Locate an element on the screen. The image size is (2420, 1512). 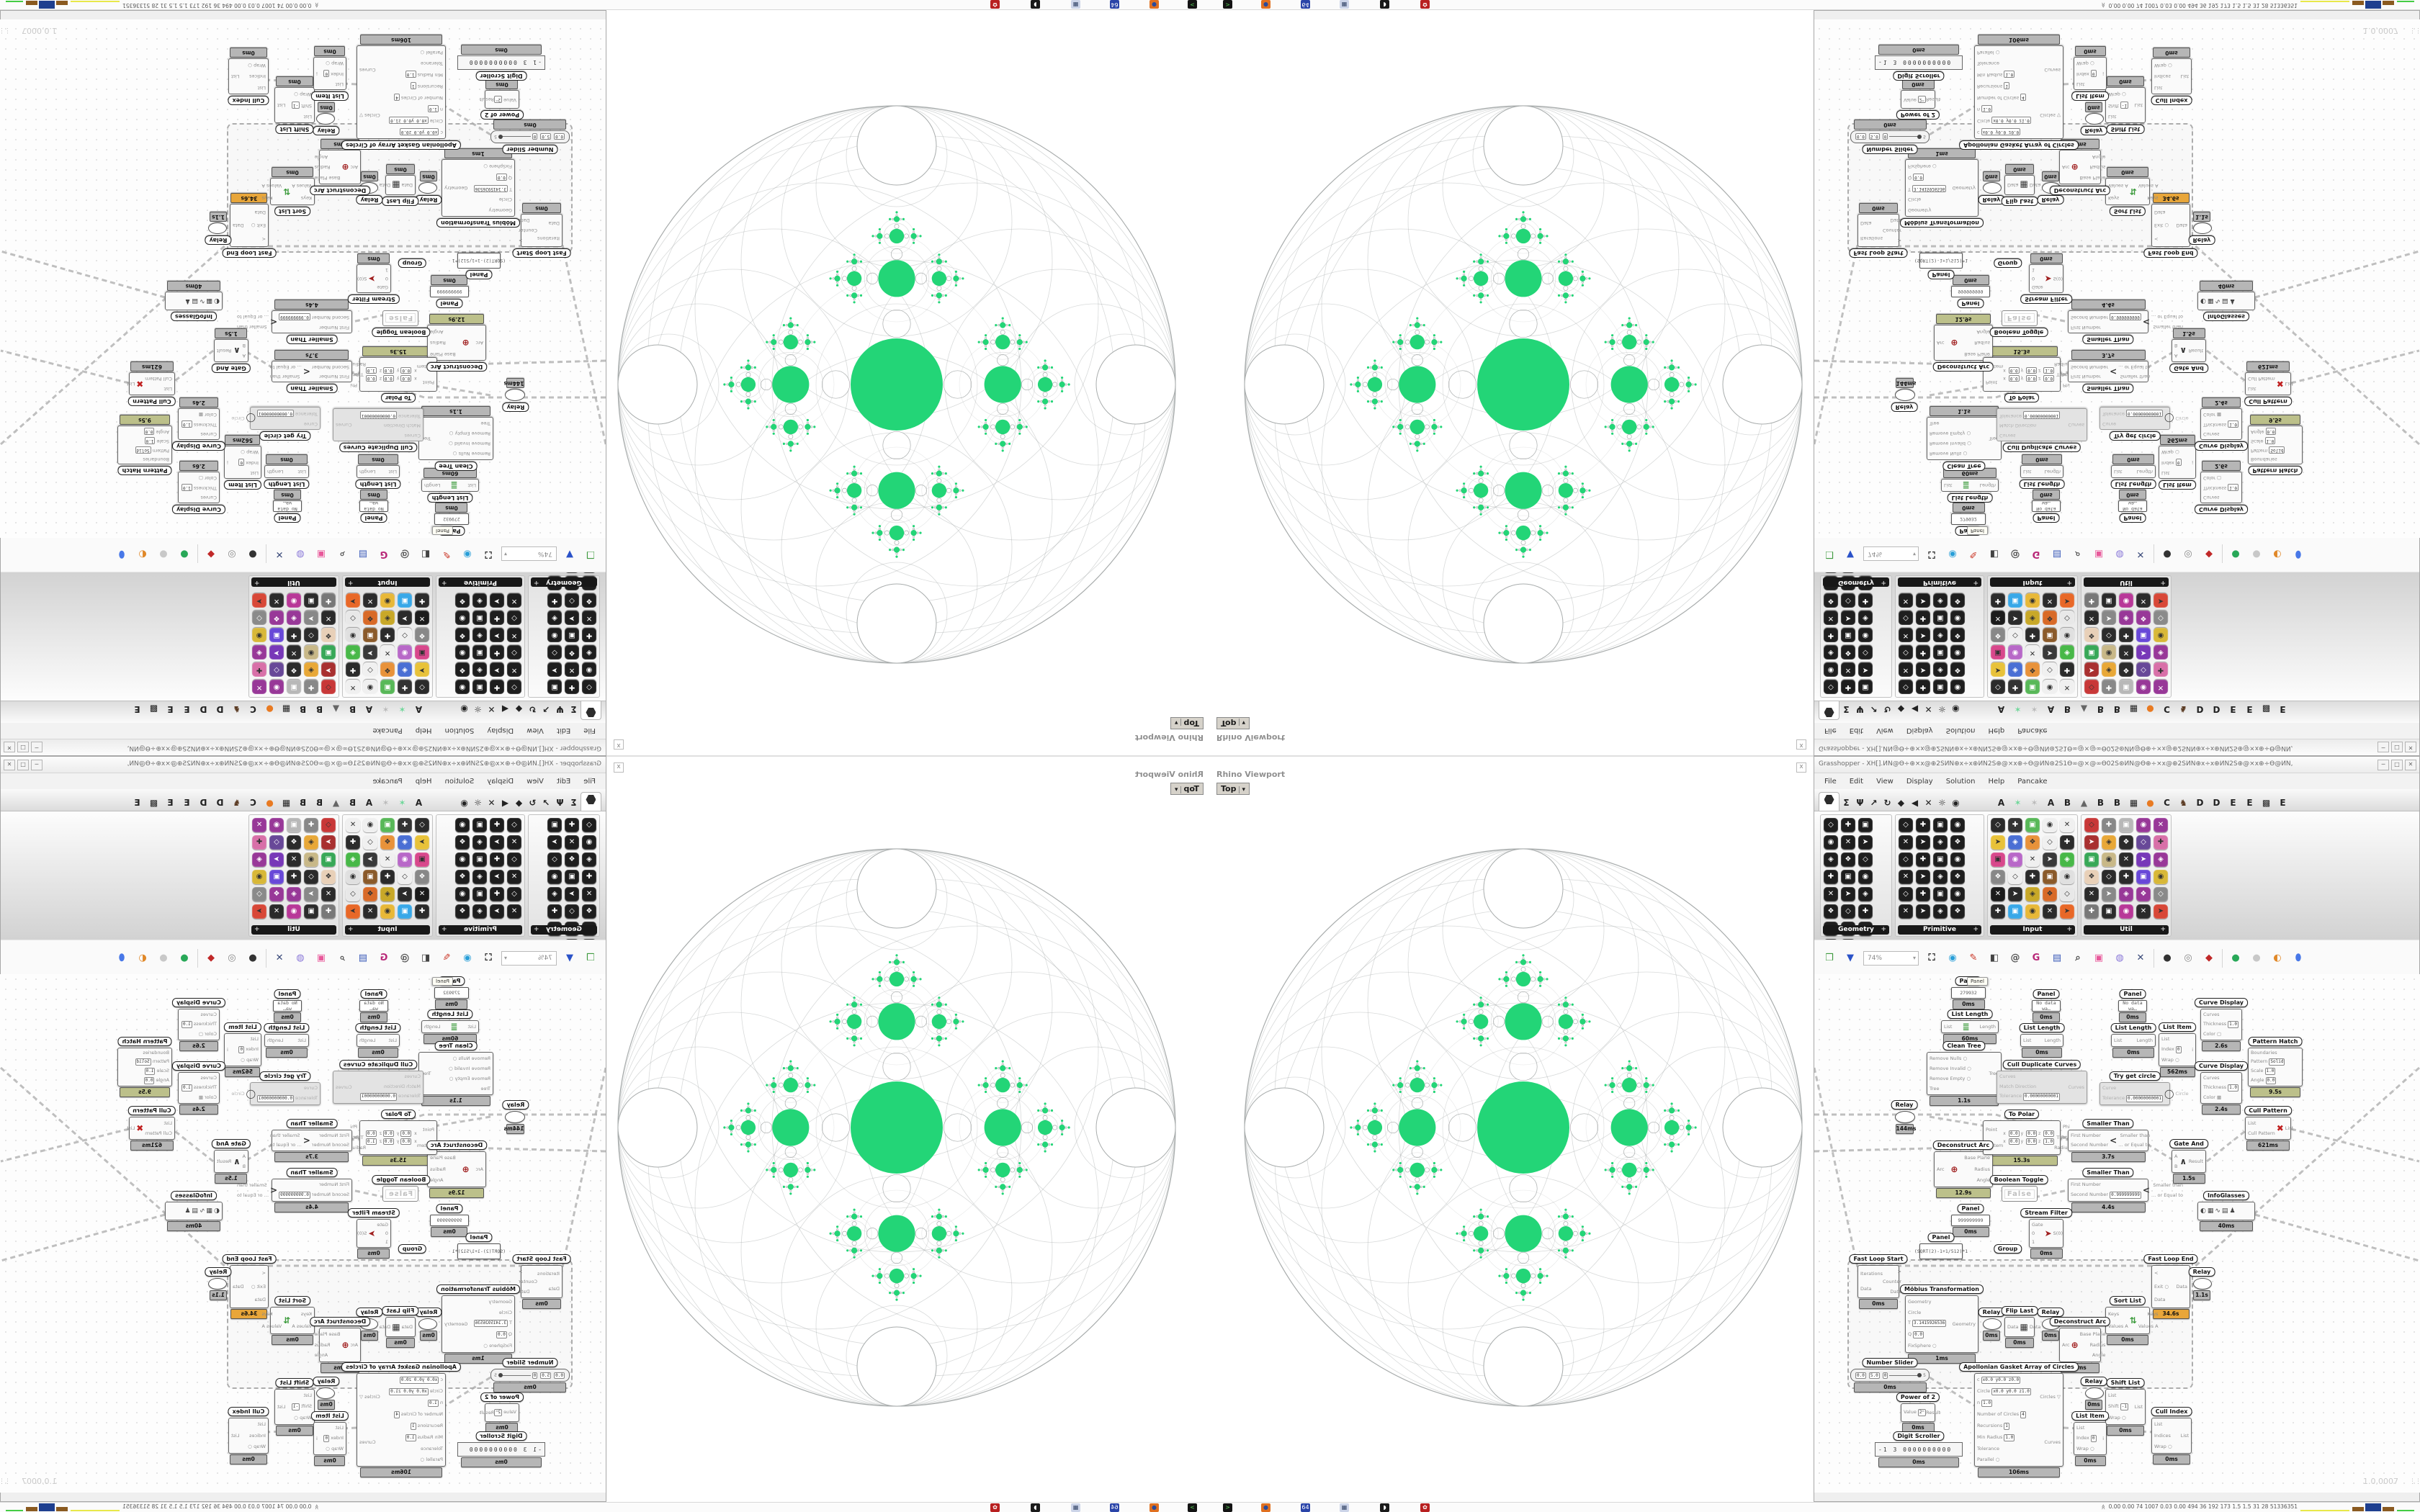
ribbon-group-label: Geometry + is located at coordinates (564, 582).